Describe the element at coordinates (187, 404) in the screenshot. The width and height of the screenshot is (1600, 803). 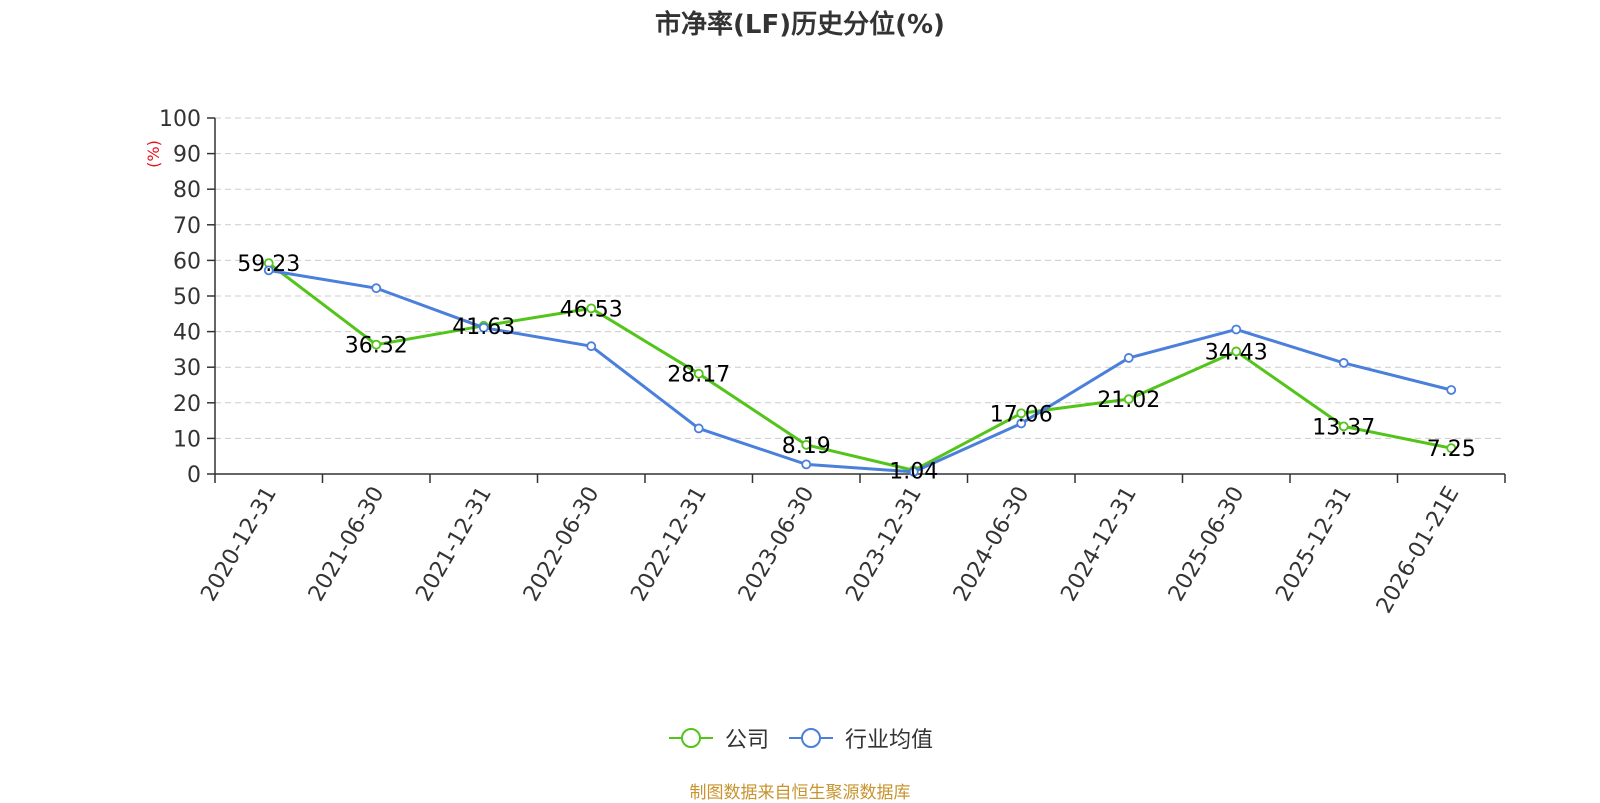
I see `y-tick-label: 20` at that location.